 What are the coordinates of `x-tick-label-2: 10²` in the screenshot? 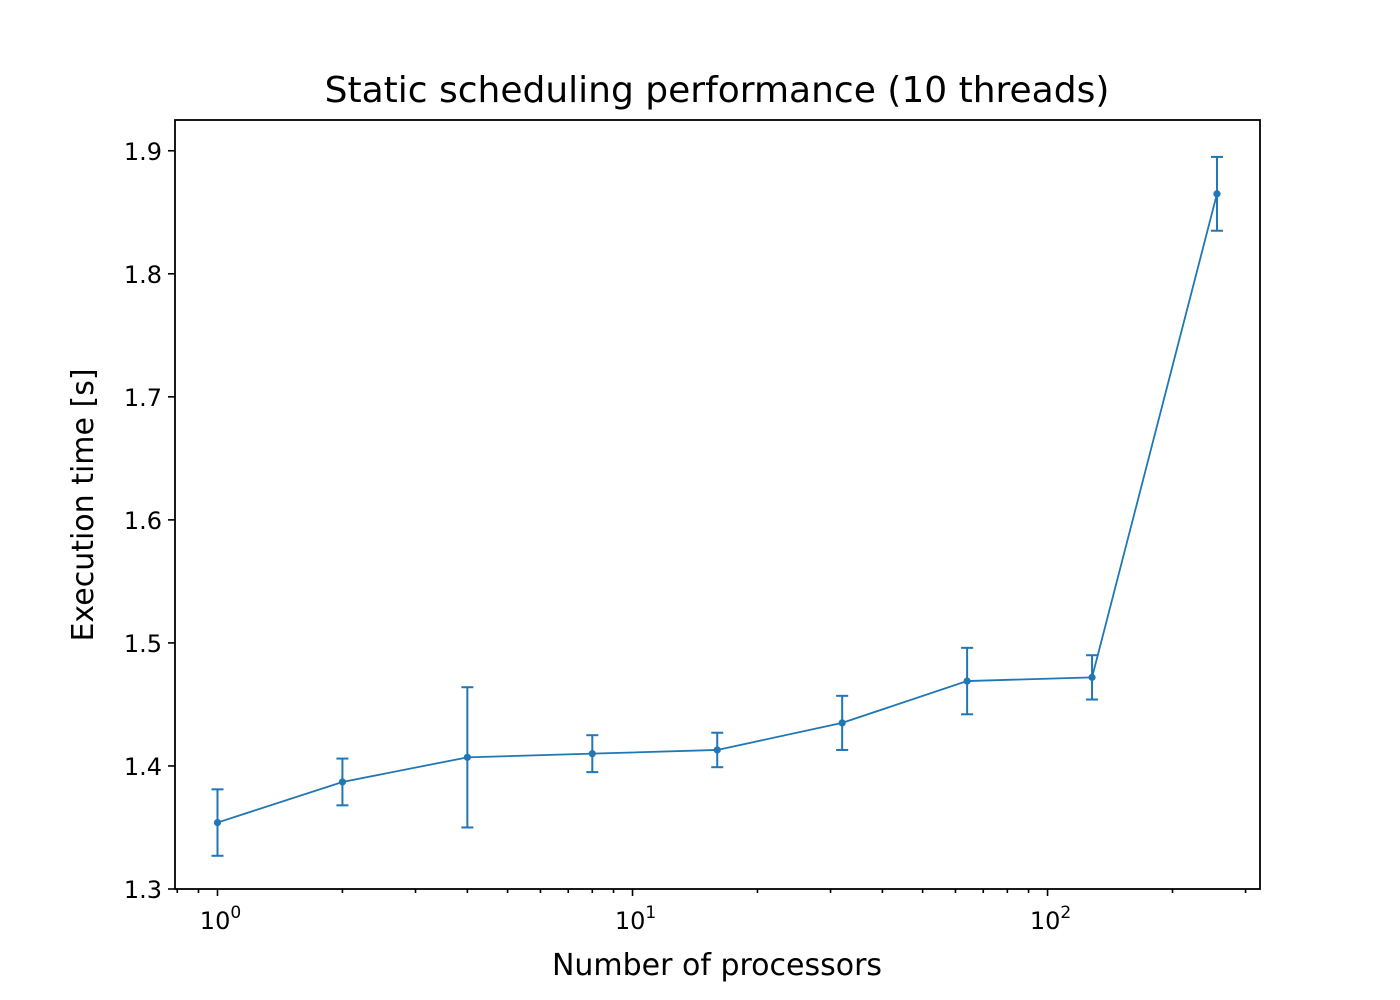 It's located at (1050, 919).